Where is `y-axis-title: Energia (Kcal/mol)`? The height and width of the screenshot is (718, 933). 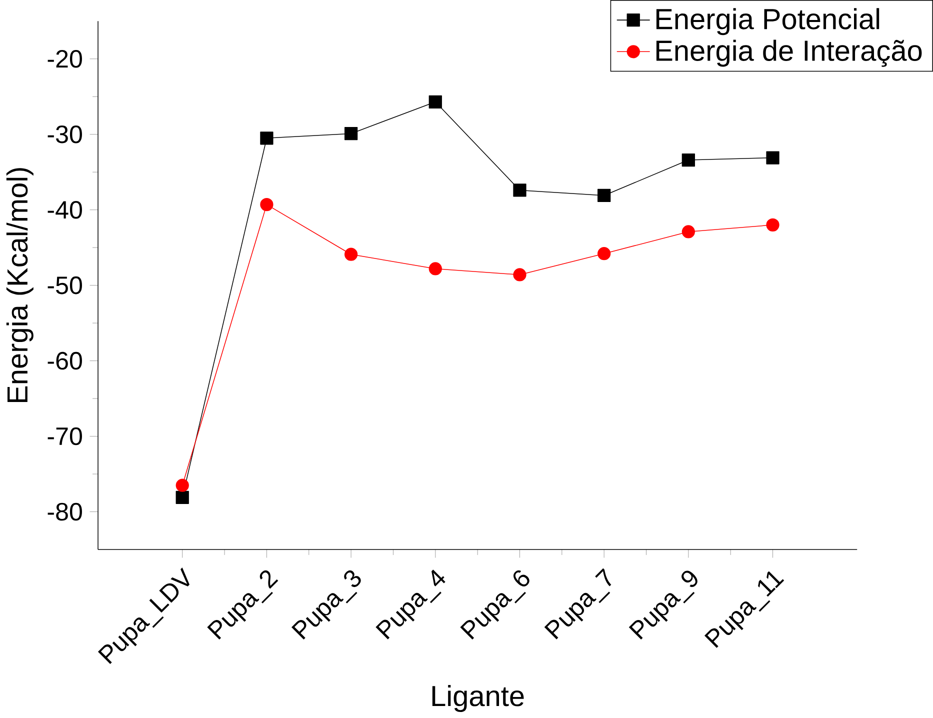
y-axis-title: Energia (Kcal/mol) is located at coordinates (20, 285).